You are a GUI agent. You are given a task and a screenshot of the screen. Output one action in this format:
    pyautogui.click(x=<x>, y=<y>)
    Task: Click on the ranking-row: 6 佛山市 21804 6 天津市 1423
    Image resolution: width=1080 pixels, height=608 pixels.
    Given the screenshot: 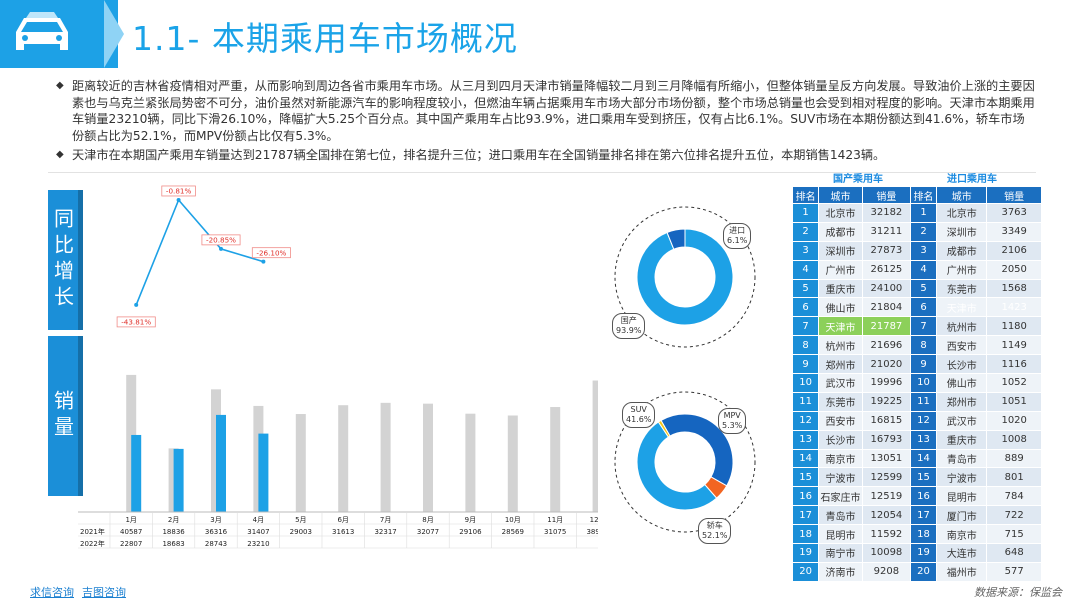 What is the action you would take?
    pyautogui.click(x=916, y=307)
    